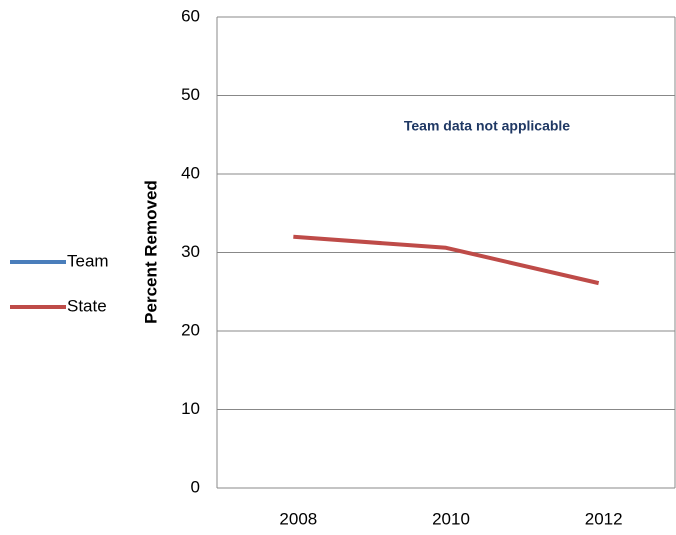 The image size is (676, 535). What do you see at coordinates (190, 15) in the screenshot?
I see `y-tick-label: 60` at bounding box center [190, 15].